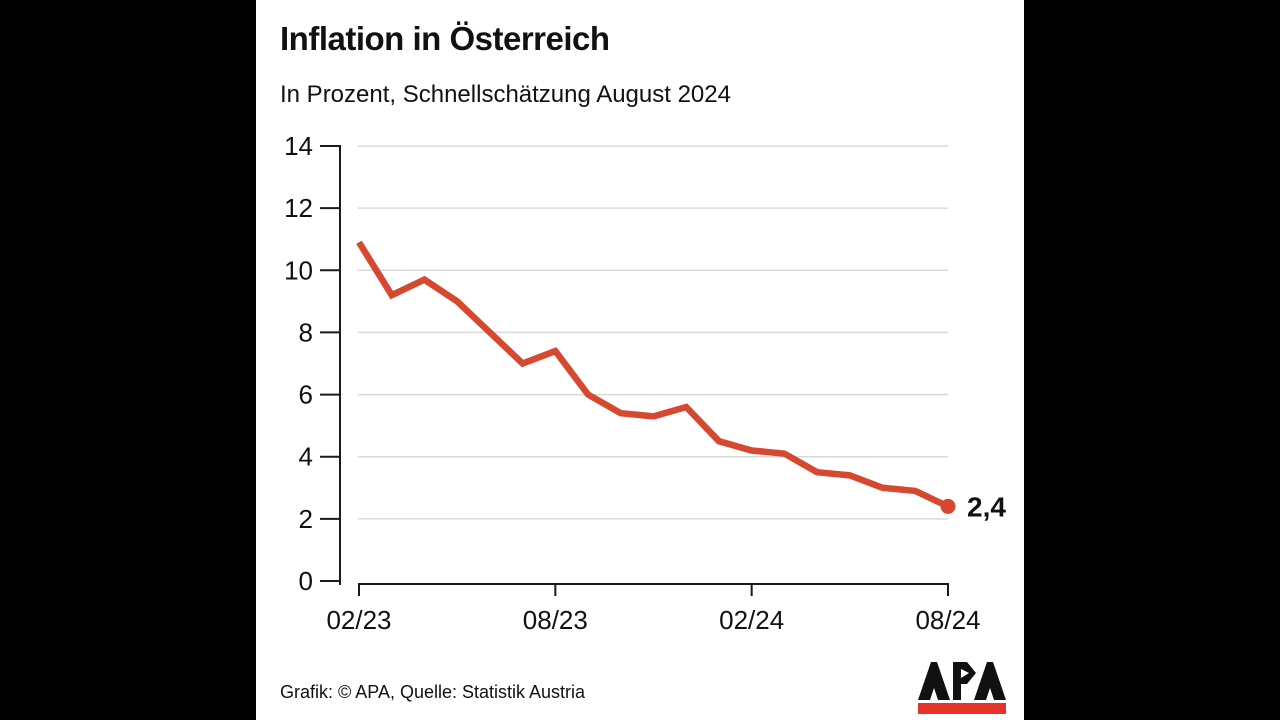  What do you see at coordinates (947, 620) in the screenshot?
I see `x-axis-label: 08/24` at bounding box center [947, 620].